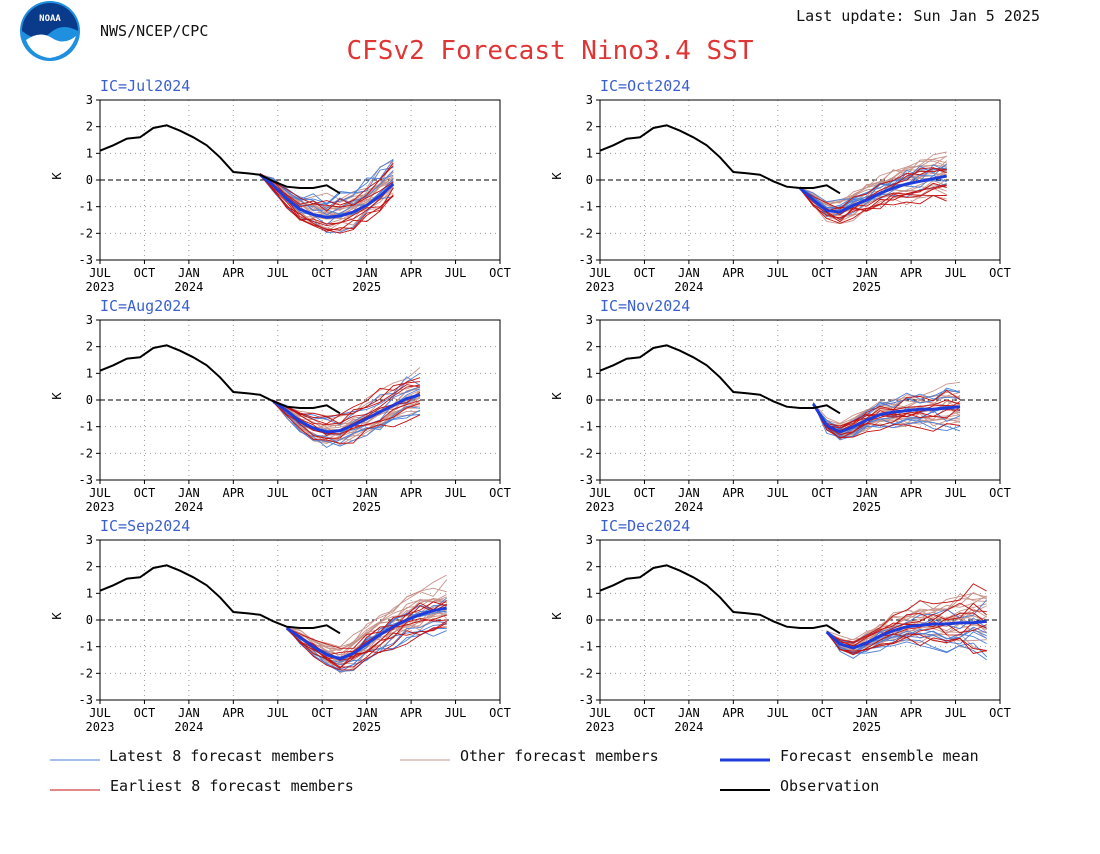 This screenshot has width=1100, height=854. Describe the element at coordinates (589, 620) in the screenshot. I see `y-tick-label: 0` at that location.